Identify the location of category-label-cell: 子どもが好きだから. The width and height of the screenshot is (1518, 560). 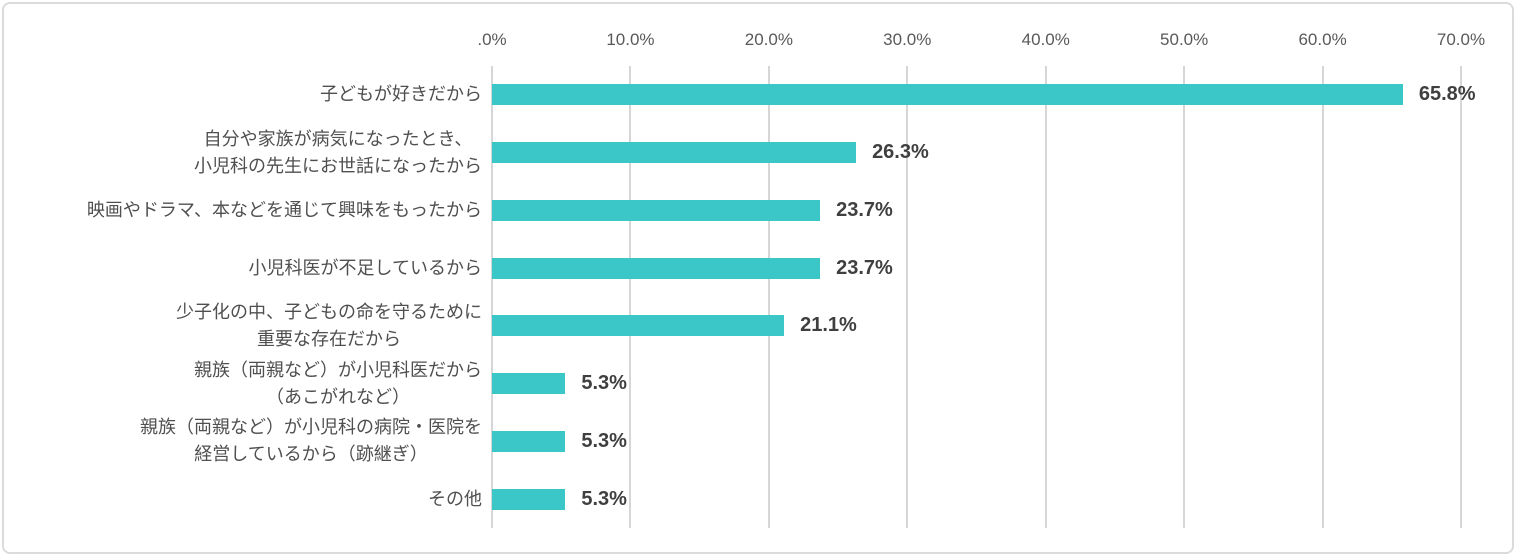
(243, 95).